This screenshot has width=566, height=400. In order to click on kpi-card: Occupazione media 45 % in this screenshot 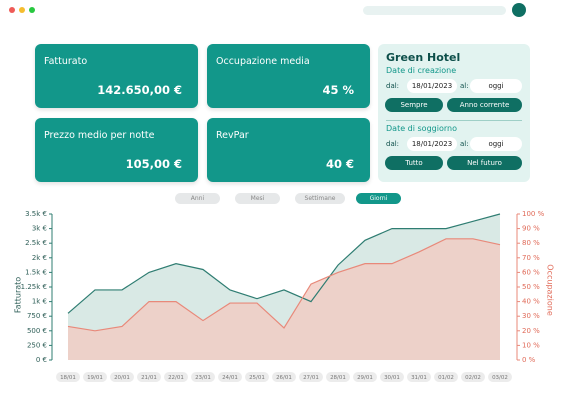, I will do `click(288, 76)`.